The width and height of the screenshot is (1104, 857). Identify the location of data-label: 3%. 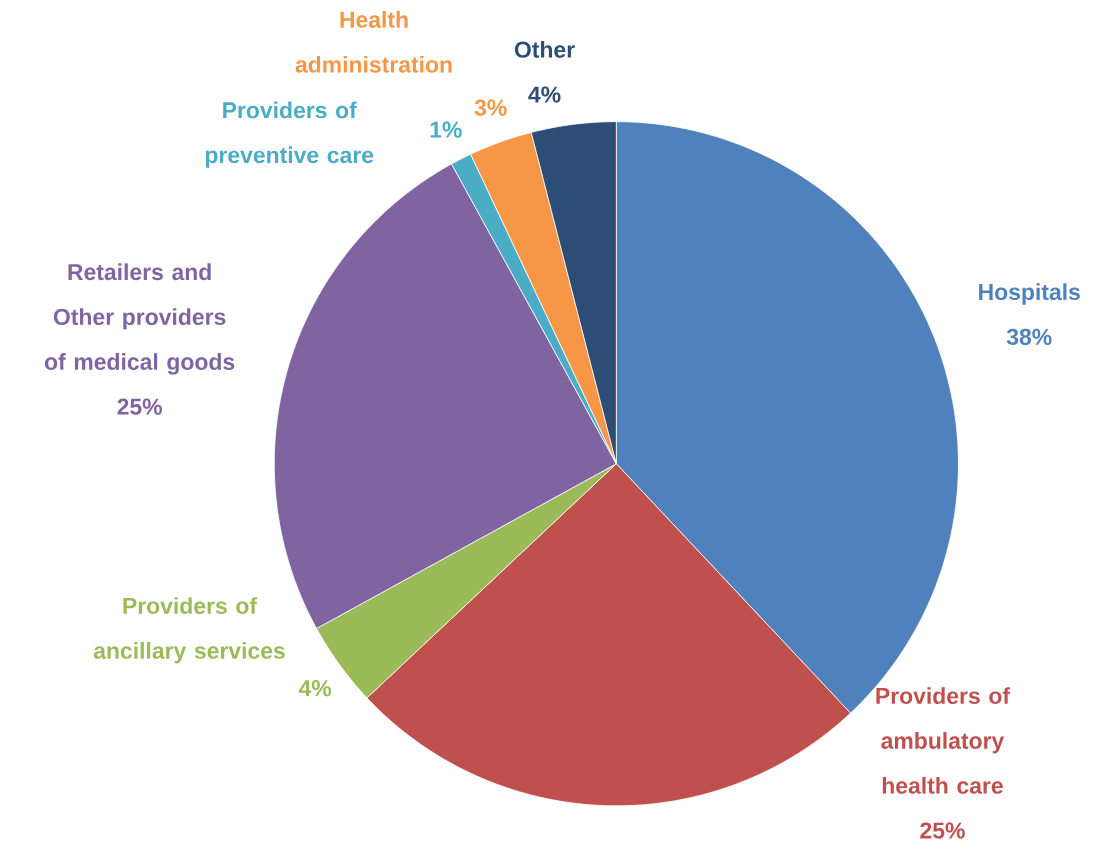
(490, 107).